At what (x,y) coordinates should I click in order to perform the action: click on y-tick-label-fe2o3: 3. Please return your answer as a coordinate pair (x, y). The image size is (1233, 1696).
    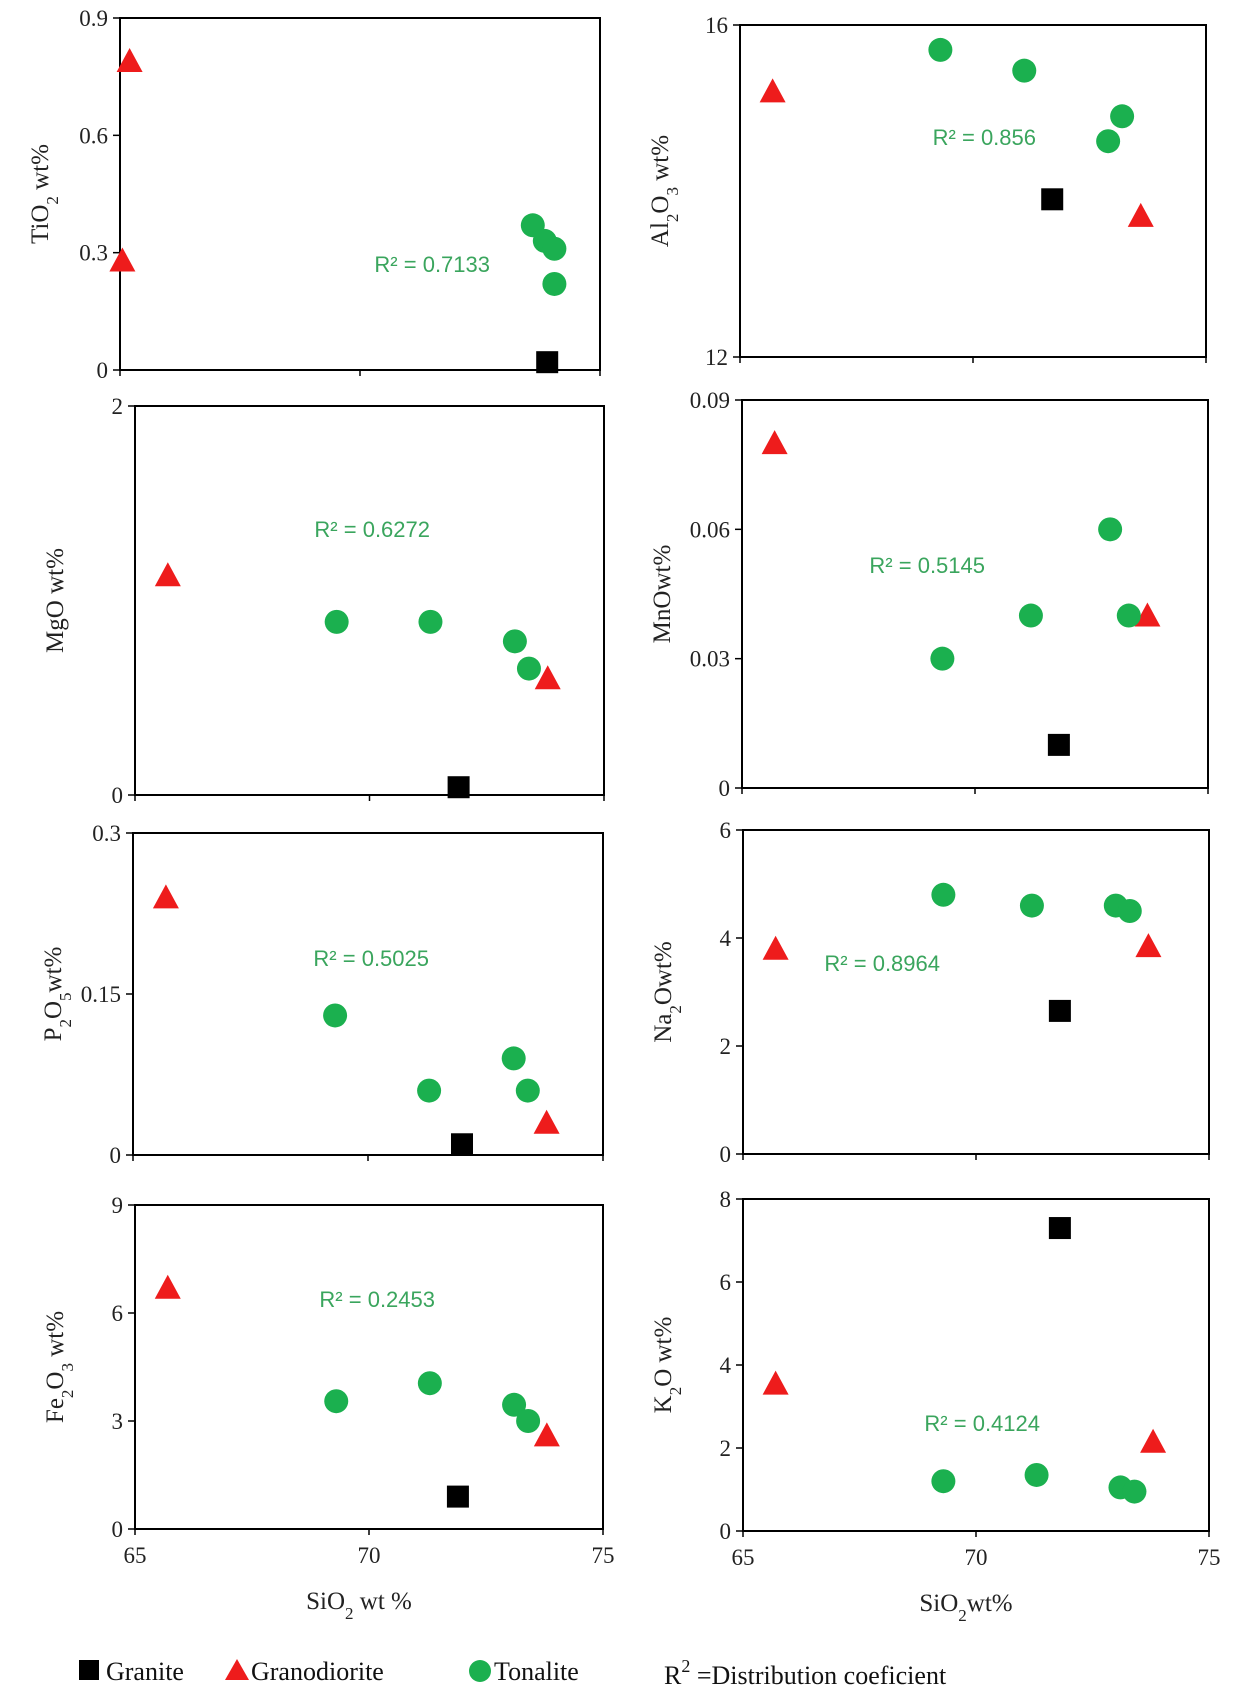
    Looking at the image, I should click on (118, 1421).